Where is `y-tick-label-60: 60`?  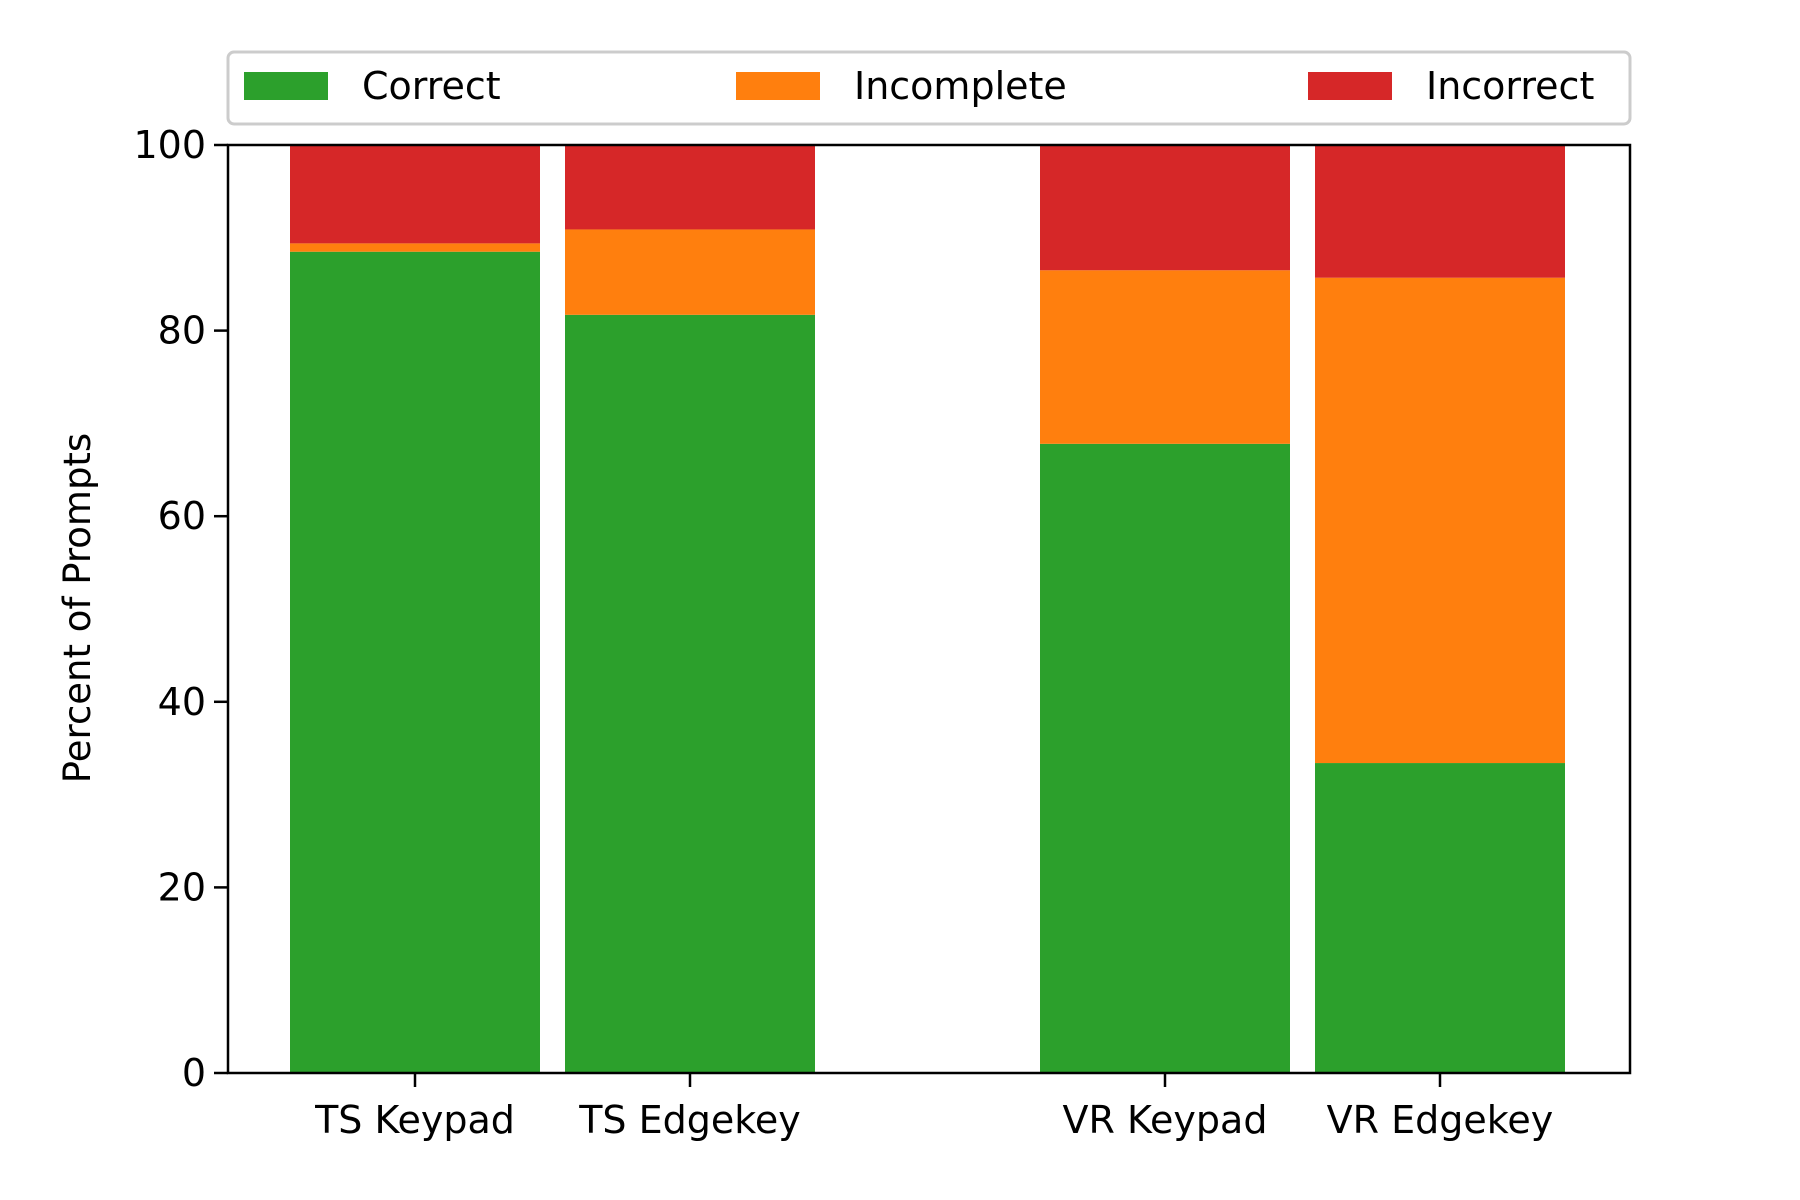 y-tick-label-60: 60 is located at coordinates (182, 516).